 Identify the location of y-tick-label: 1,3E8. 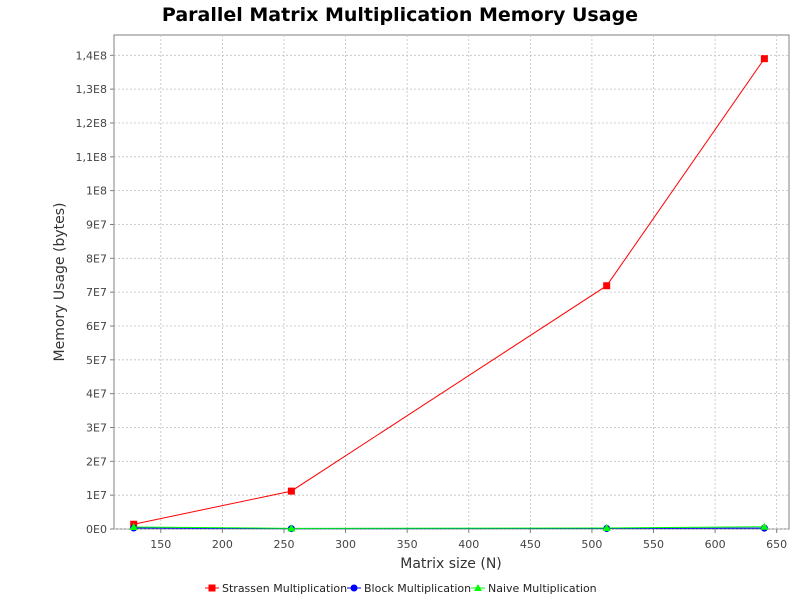
(91, 89).